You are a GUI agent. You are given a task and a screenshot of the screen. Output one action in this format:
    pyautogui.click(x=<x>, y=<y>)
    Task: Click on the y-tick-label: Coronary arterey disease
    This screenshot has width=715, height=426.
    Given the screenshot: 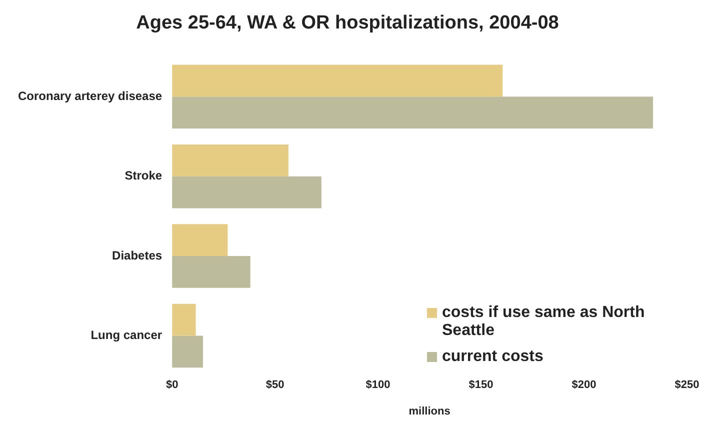 What is the action you would take?
    pyautogui.click(x=90, y=95)
    